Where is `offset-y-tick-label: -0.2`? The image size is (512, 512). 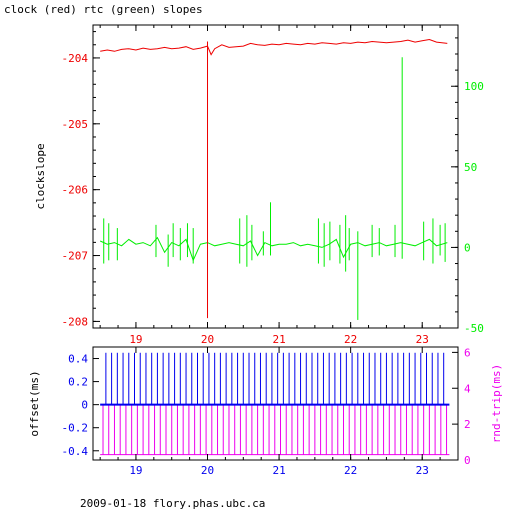
offset-y-tick-label: -0.2 is located at coordinates (75, 428).